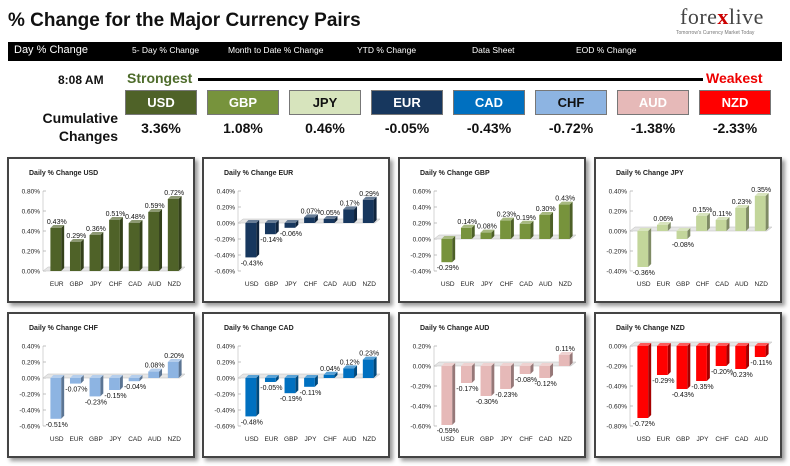 This screenshot has height=466, width=790. What do you see at coordinates (721, 214) in the screenshot?
I see `bar-value-label: 0.11%` at bounding box center [721, 214].